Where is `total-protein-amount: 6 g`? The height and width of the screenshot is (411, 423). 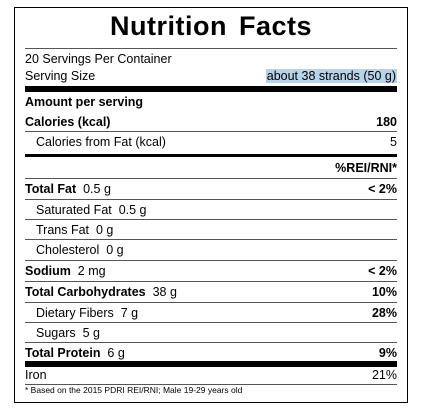 total-protein-amount: 6 g is located at coordinates (116, 352).